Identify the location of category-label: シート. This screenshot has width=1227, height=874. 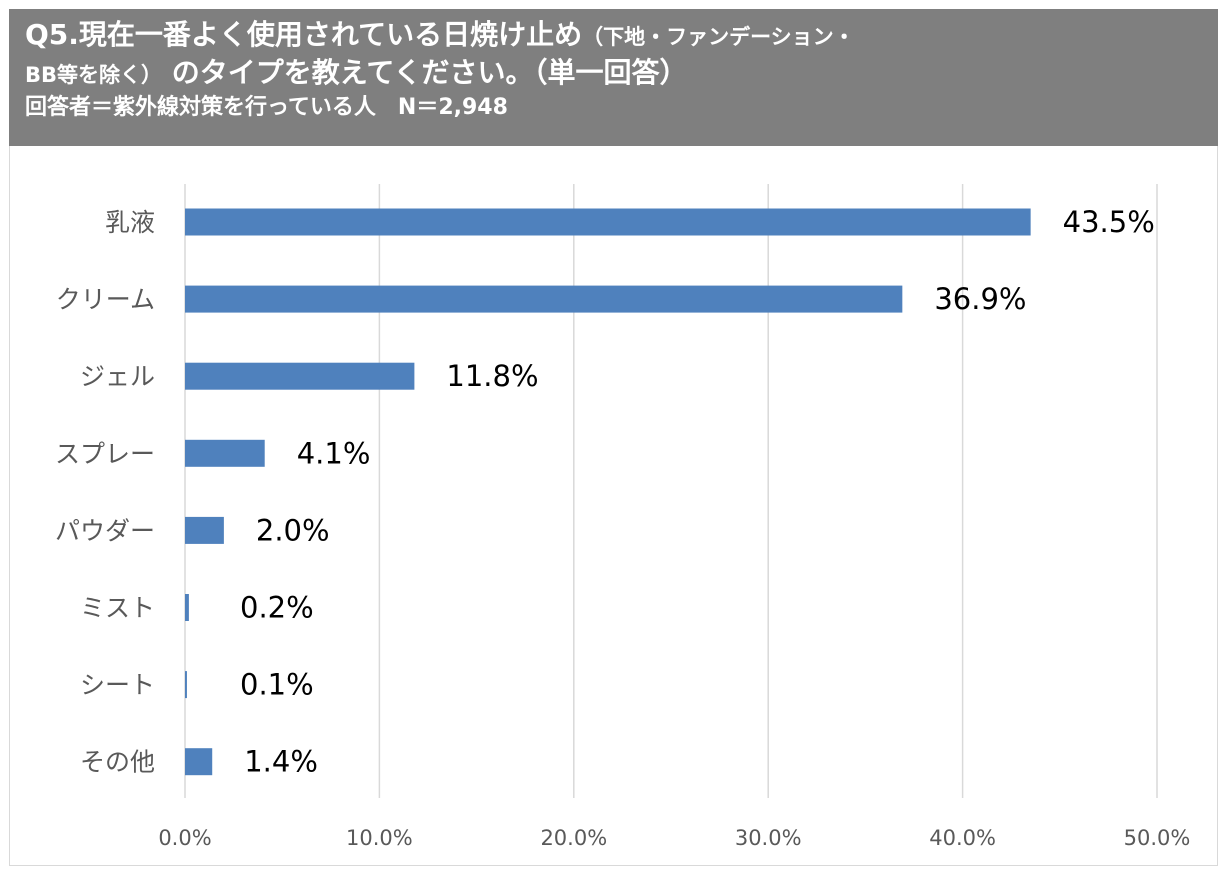
(117, 685).